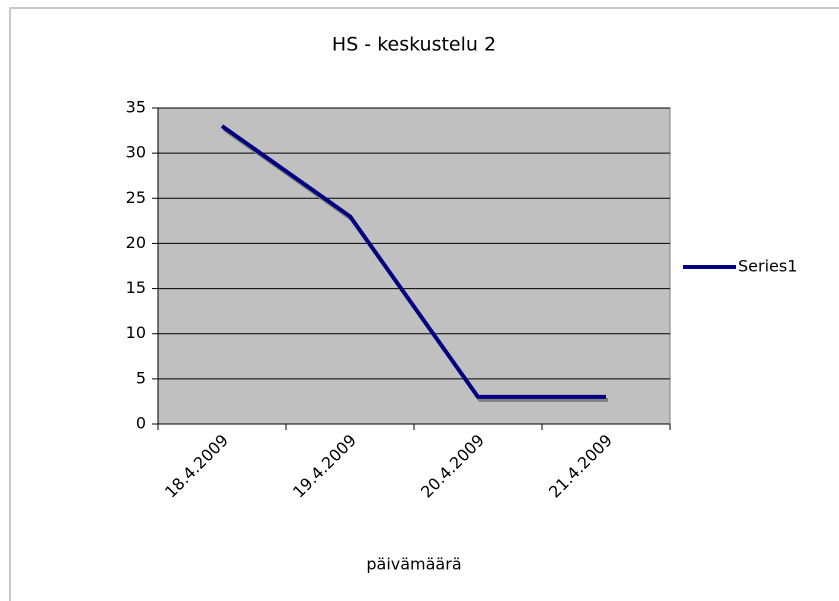 Image resolution: width=839 pixels, height=601 pixels. I want to click on y-tick-label: 0, so click(141, 423).